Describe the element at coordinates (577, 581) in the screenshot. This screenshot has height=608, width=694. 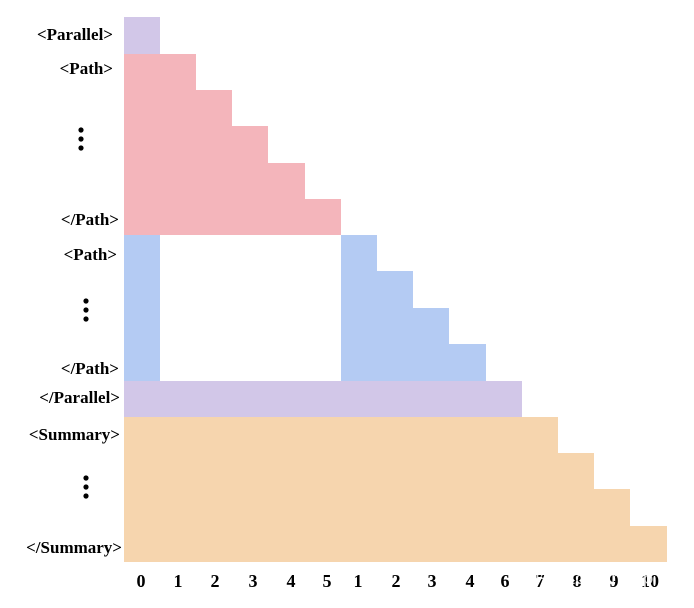
I see `x-tick: 8` at that location.